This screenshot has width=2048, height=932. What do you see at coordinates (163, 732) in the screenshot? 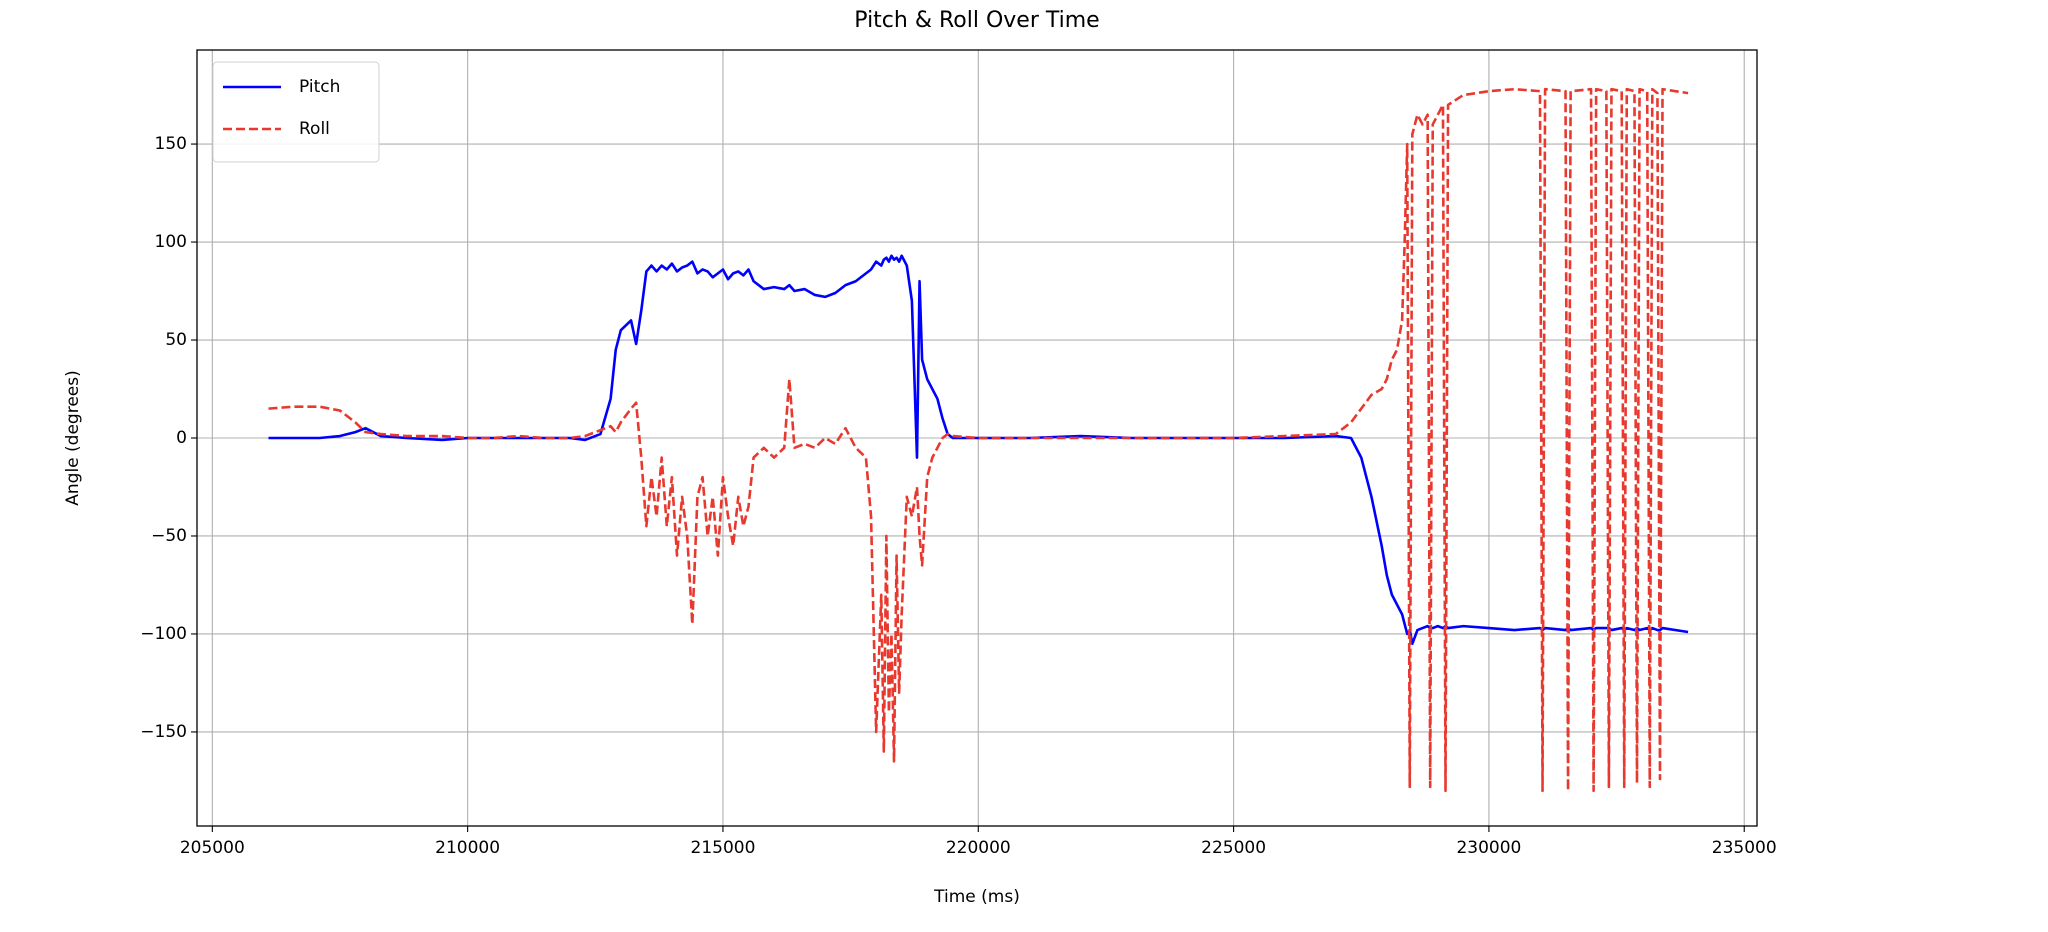
I see `y-tick-label: −150` at bounding box center [163, 732].